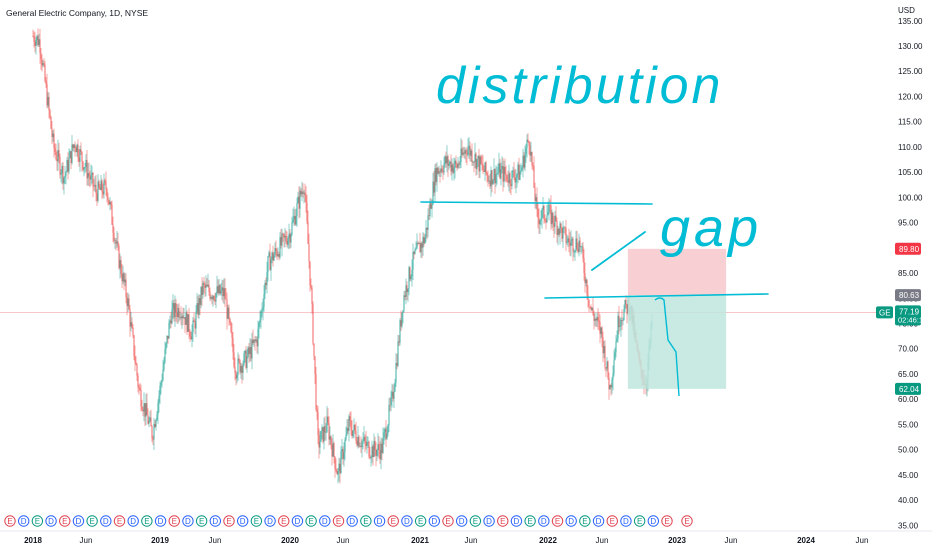  Describe the element at coordinates (33, 540) in the screenshot. I see `x-tick-label: 2018` at that location.